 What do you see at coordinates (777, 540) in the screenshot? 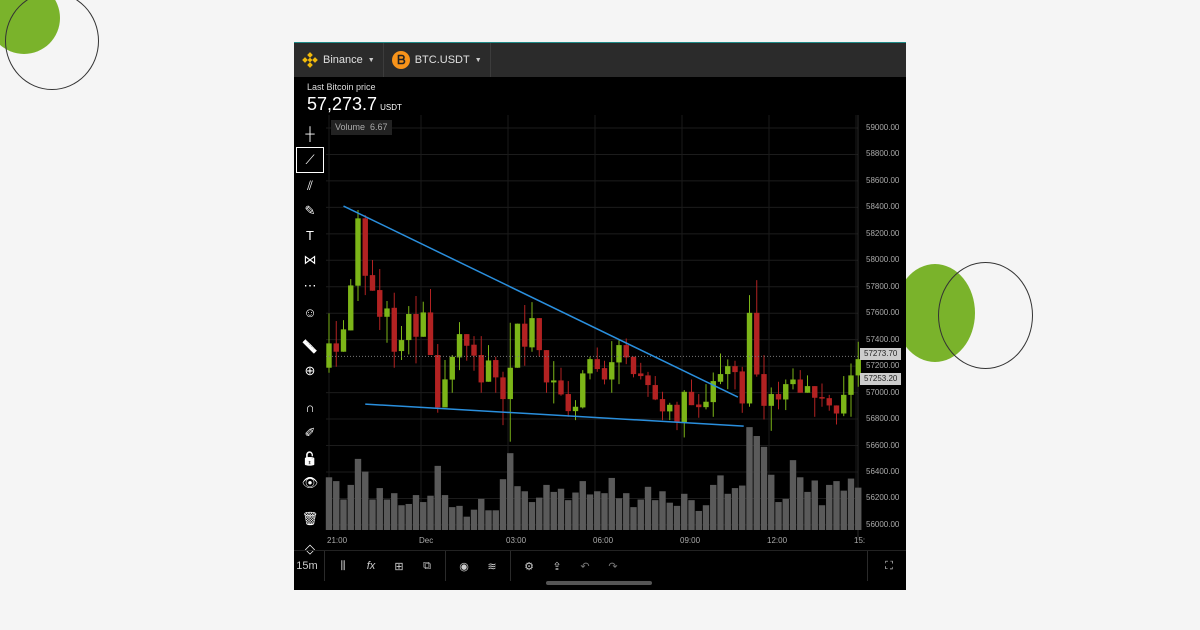
I see `time-tick-label: 12:00` at bounding box center [777, 540].